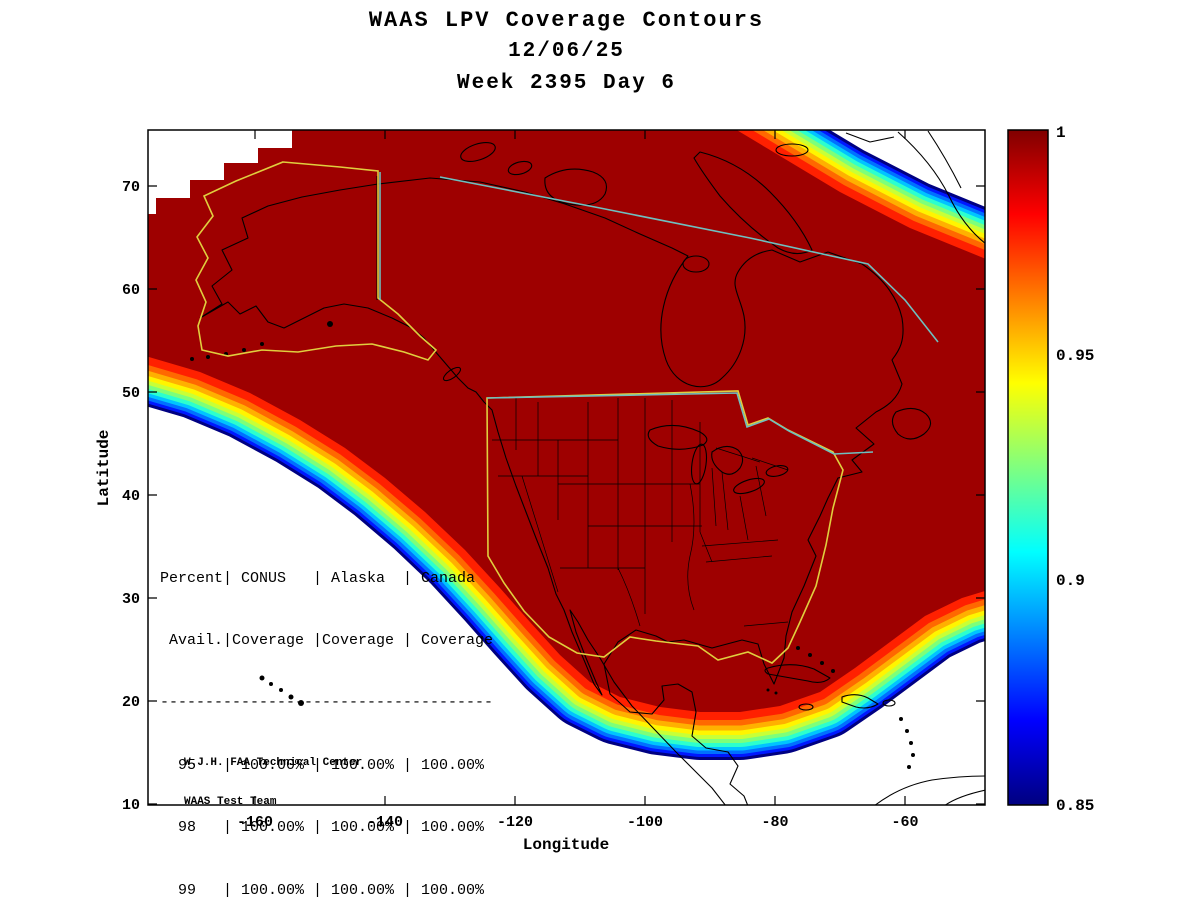  What do you see at coordinates (944, 159) in the screenshot?
I see `coast-greenland-inner` at bounding box center [944, 159].